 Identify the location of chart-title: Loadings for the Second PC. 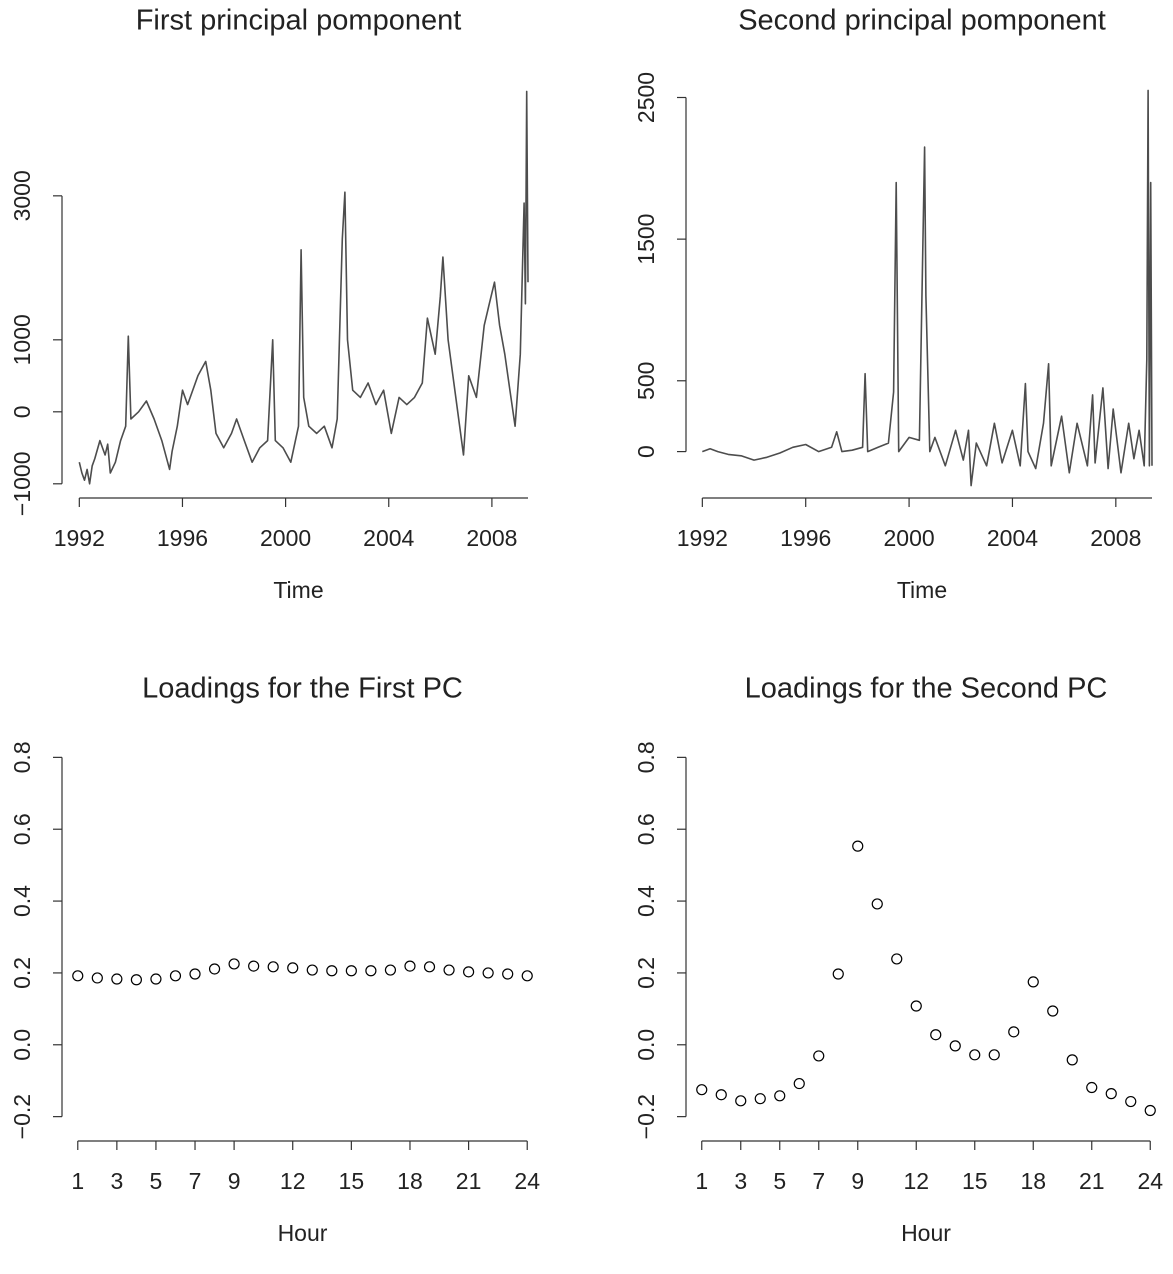
(926, 689).